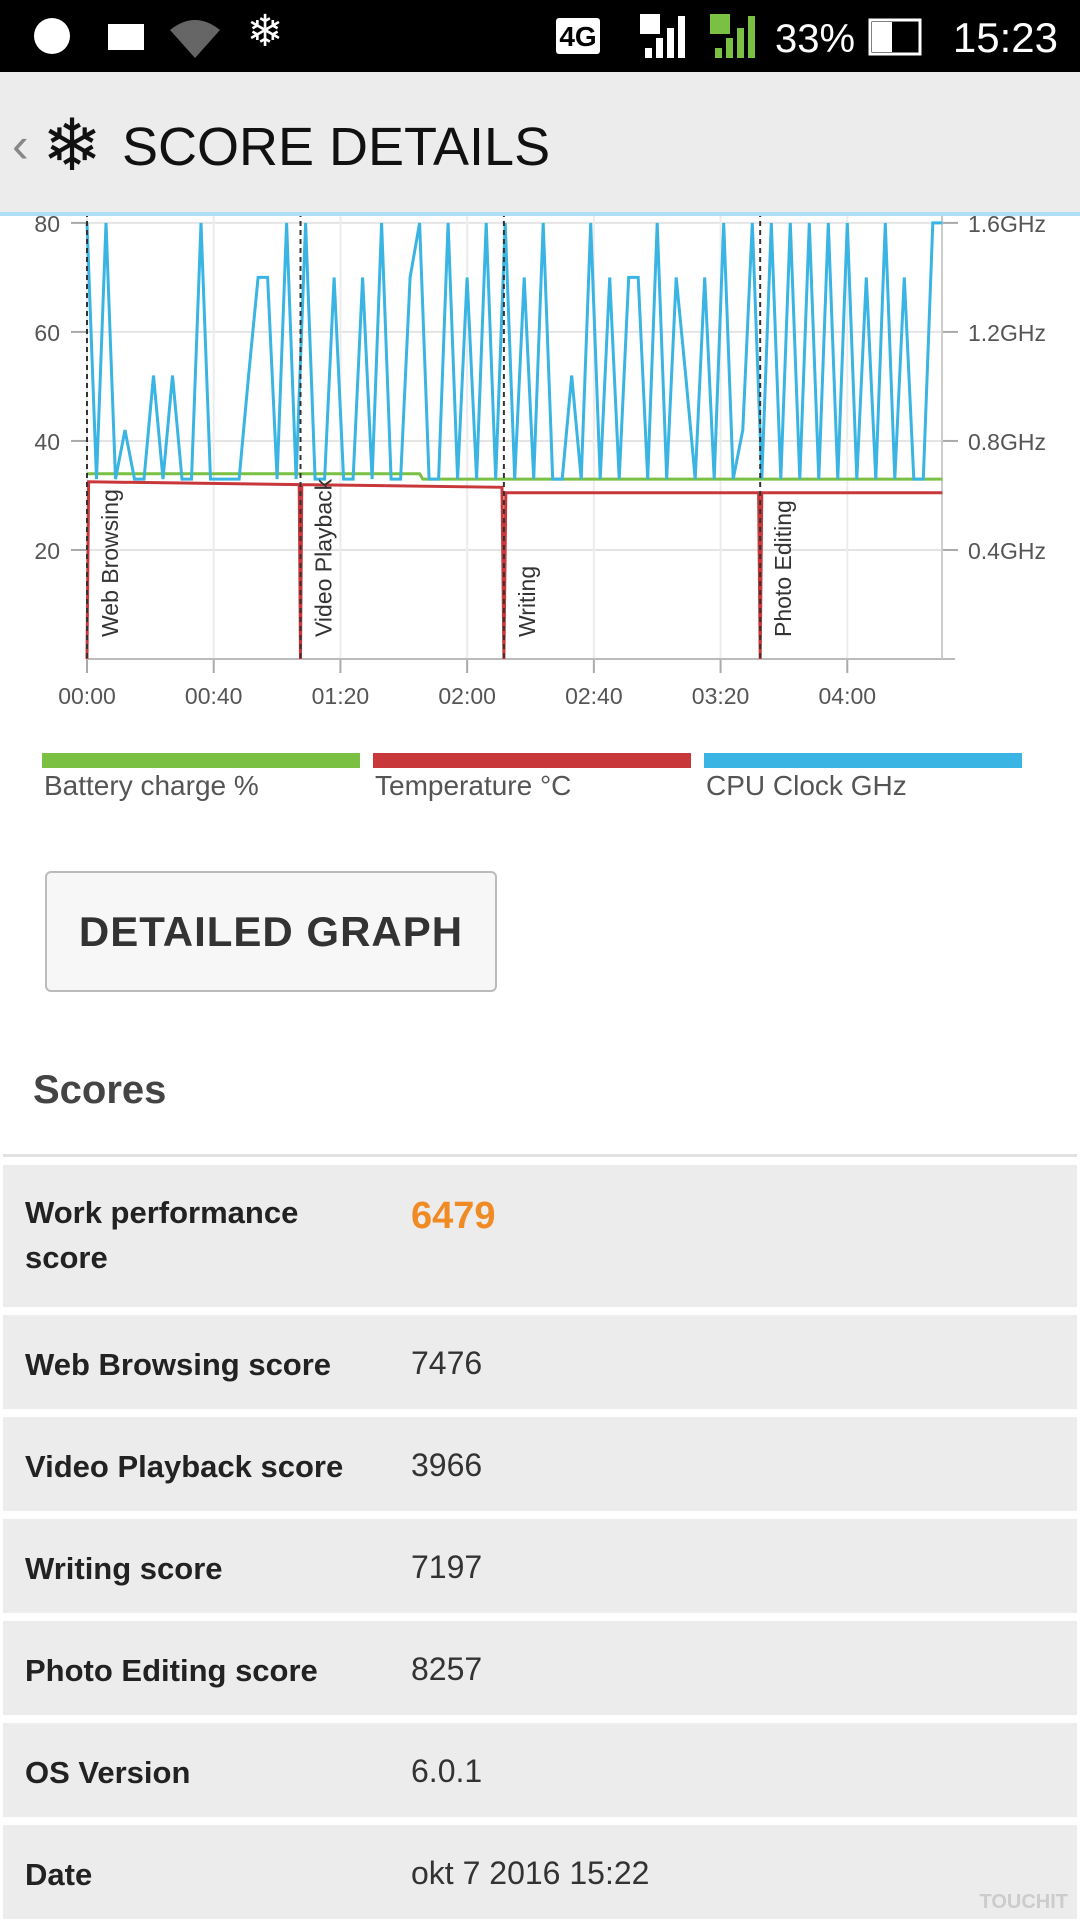 The height and width of the screenshot is (1920, 1080). What do you see at coordinates (100, 1090) in the screenshot?
I see `section-title: Scores` at bounding box center [100, 1090].